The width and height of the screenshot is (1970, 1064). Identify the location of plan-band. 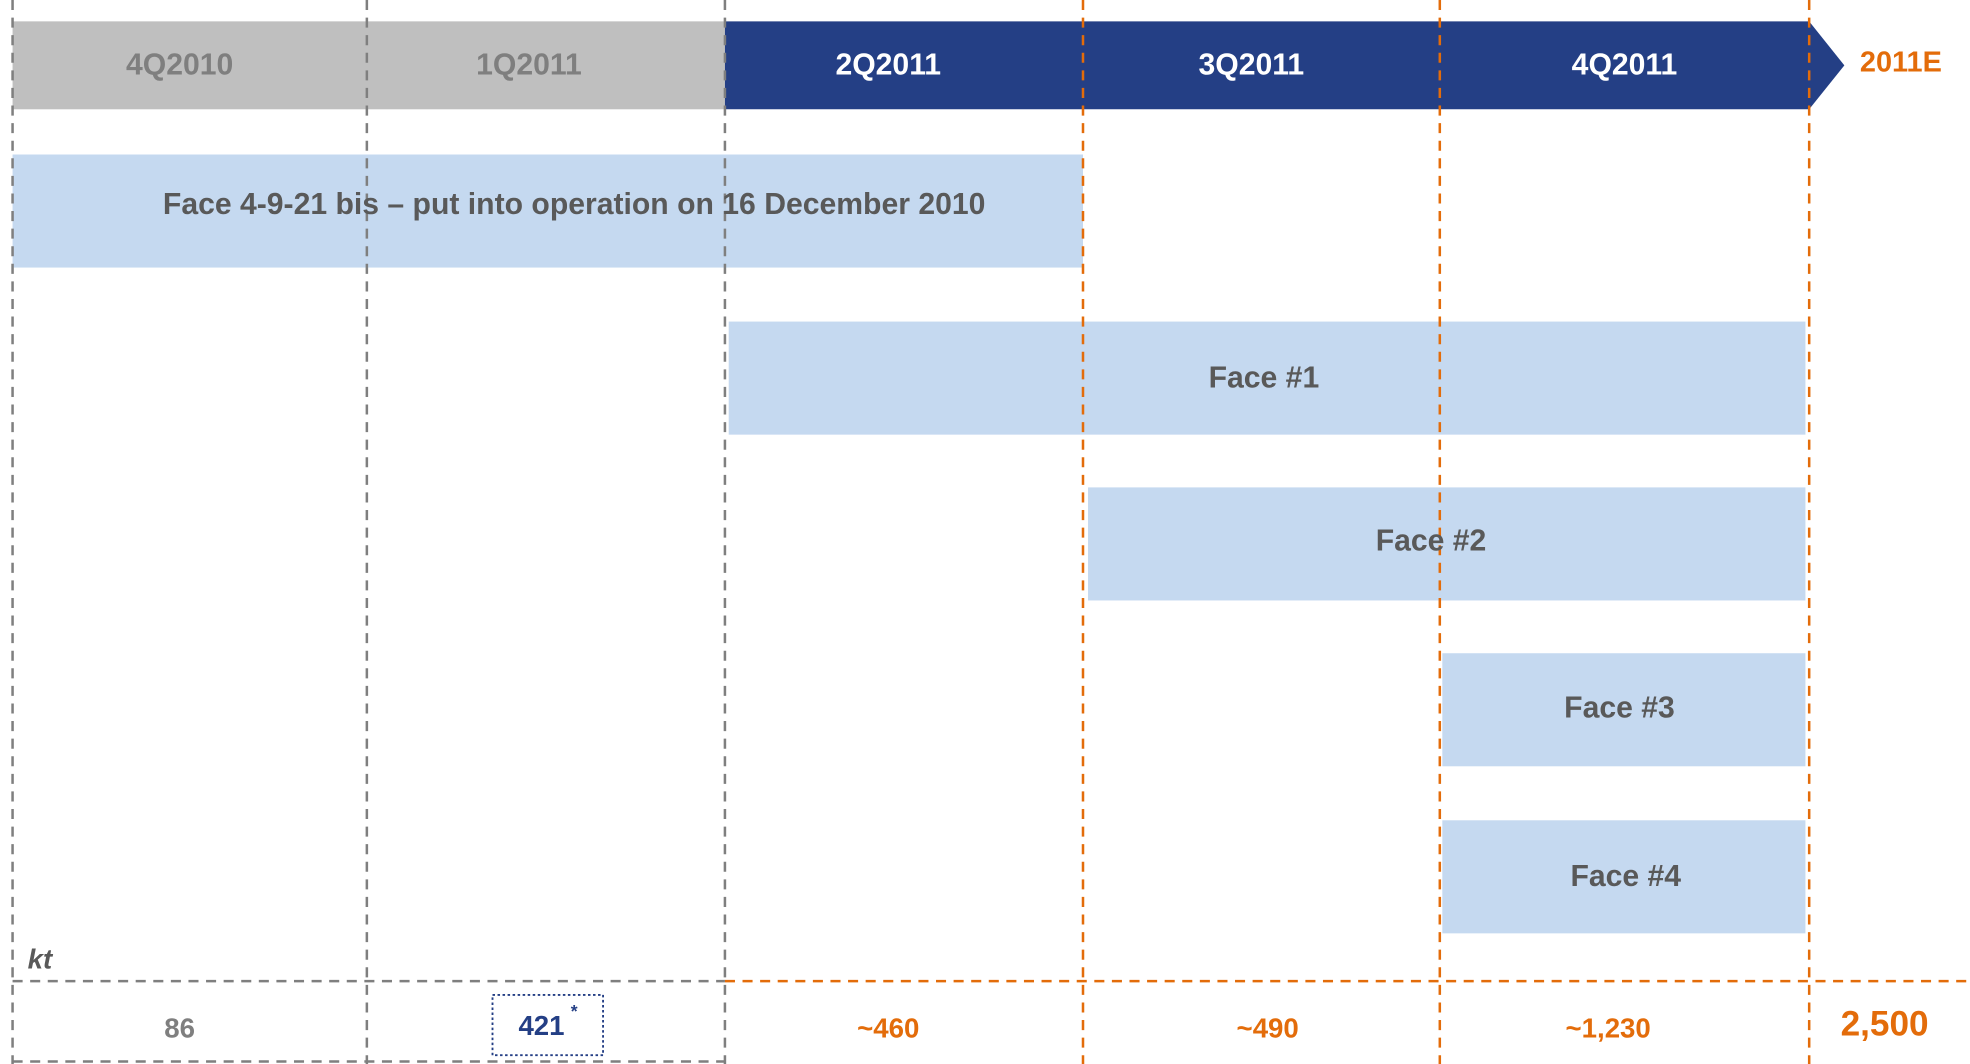
(1284, 65).